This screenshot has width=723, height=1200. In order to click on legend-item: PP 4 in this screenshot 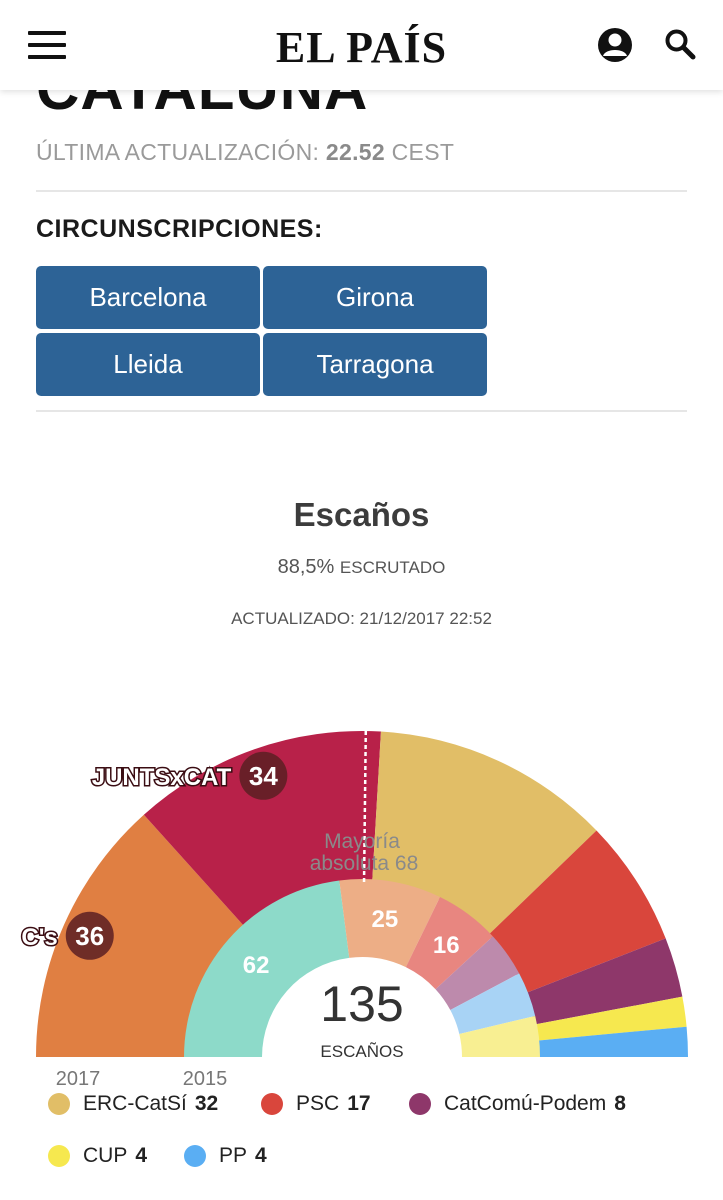, I will do `click(225, 1156)`.